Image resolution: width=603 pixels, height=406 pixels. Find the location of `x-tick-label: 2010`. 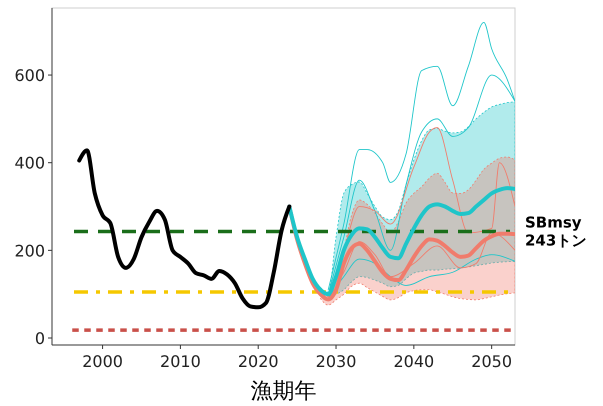

x-tick-label: 2010 is located at coordinates (180, 361).